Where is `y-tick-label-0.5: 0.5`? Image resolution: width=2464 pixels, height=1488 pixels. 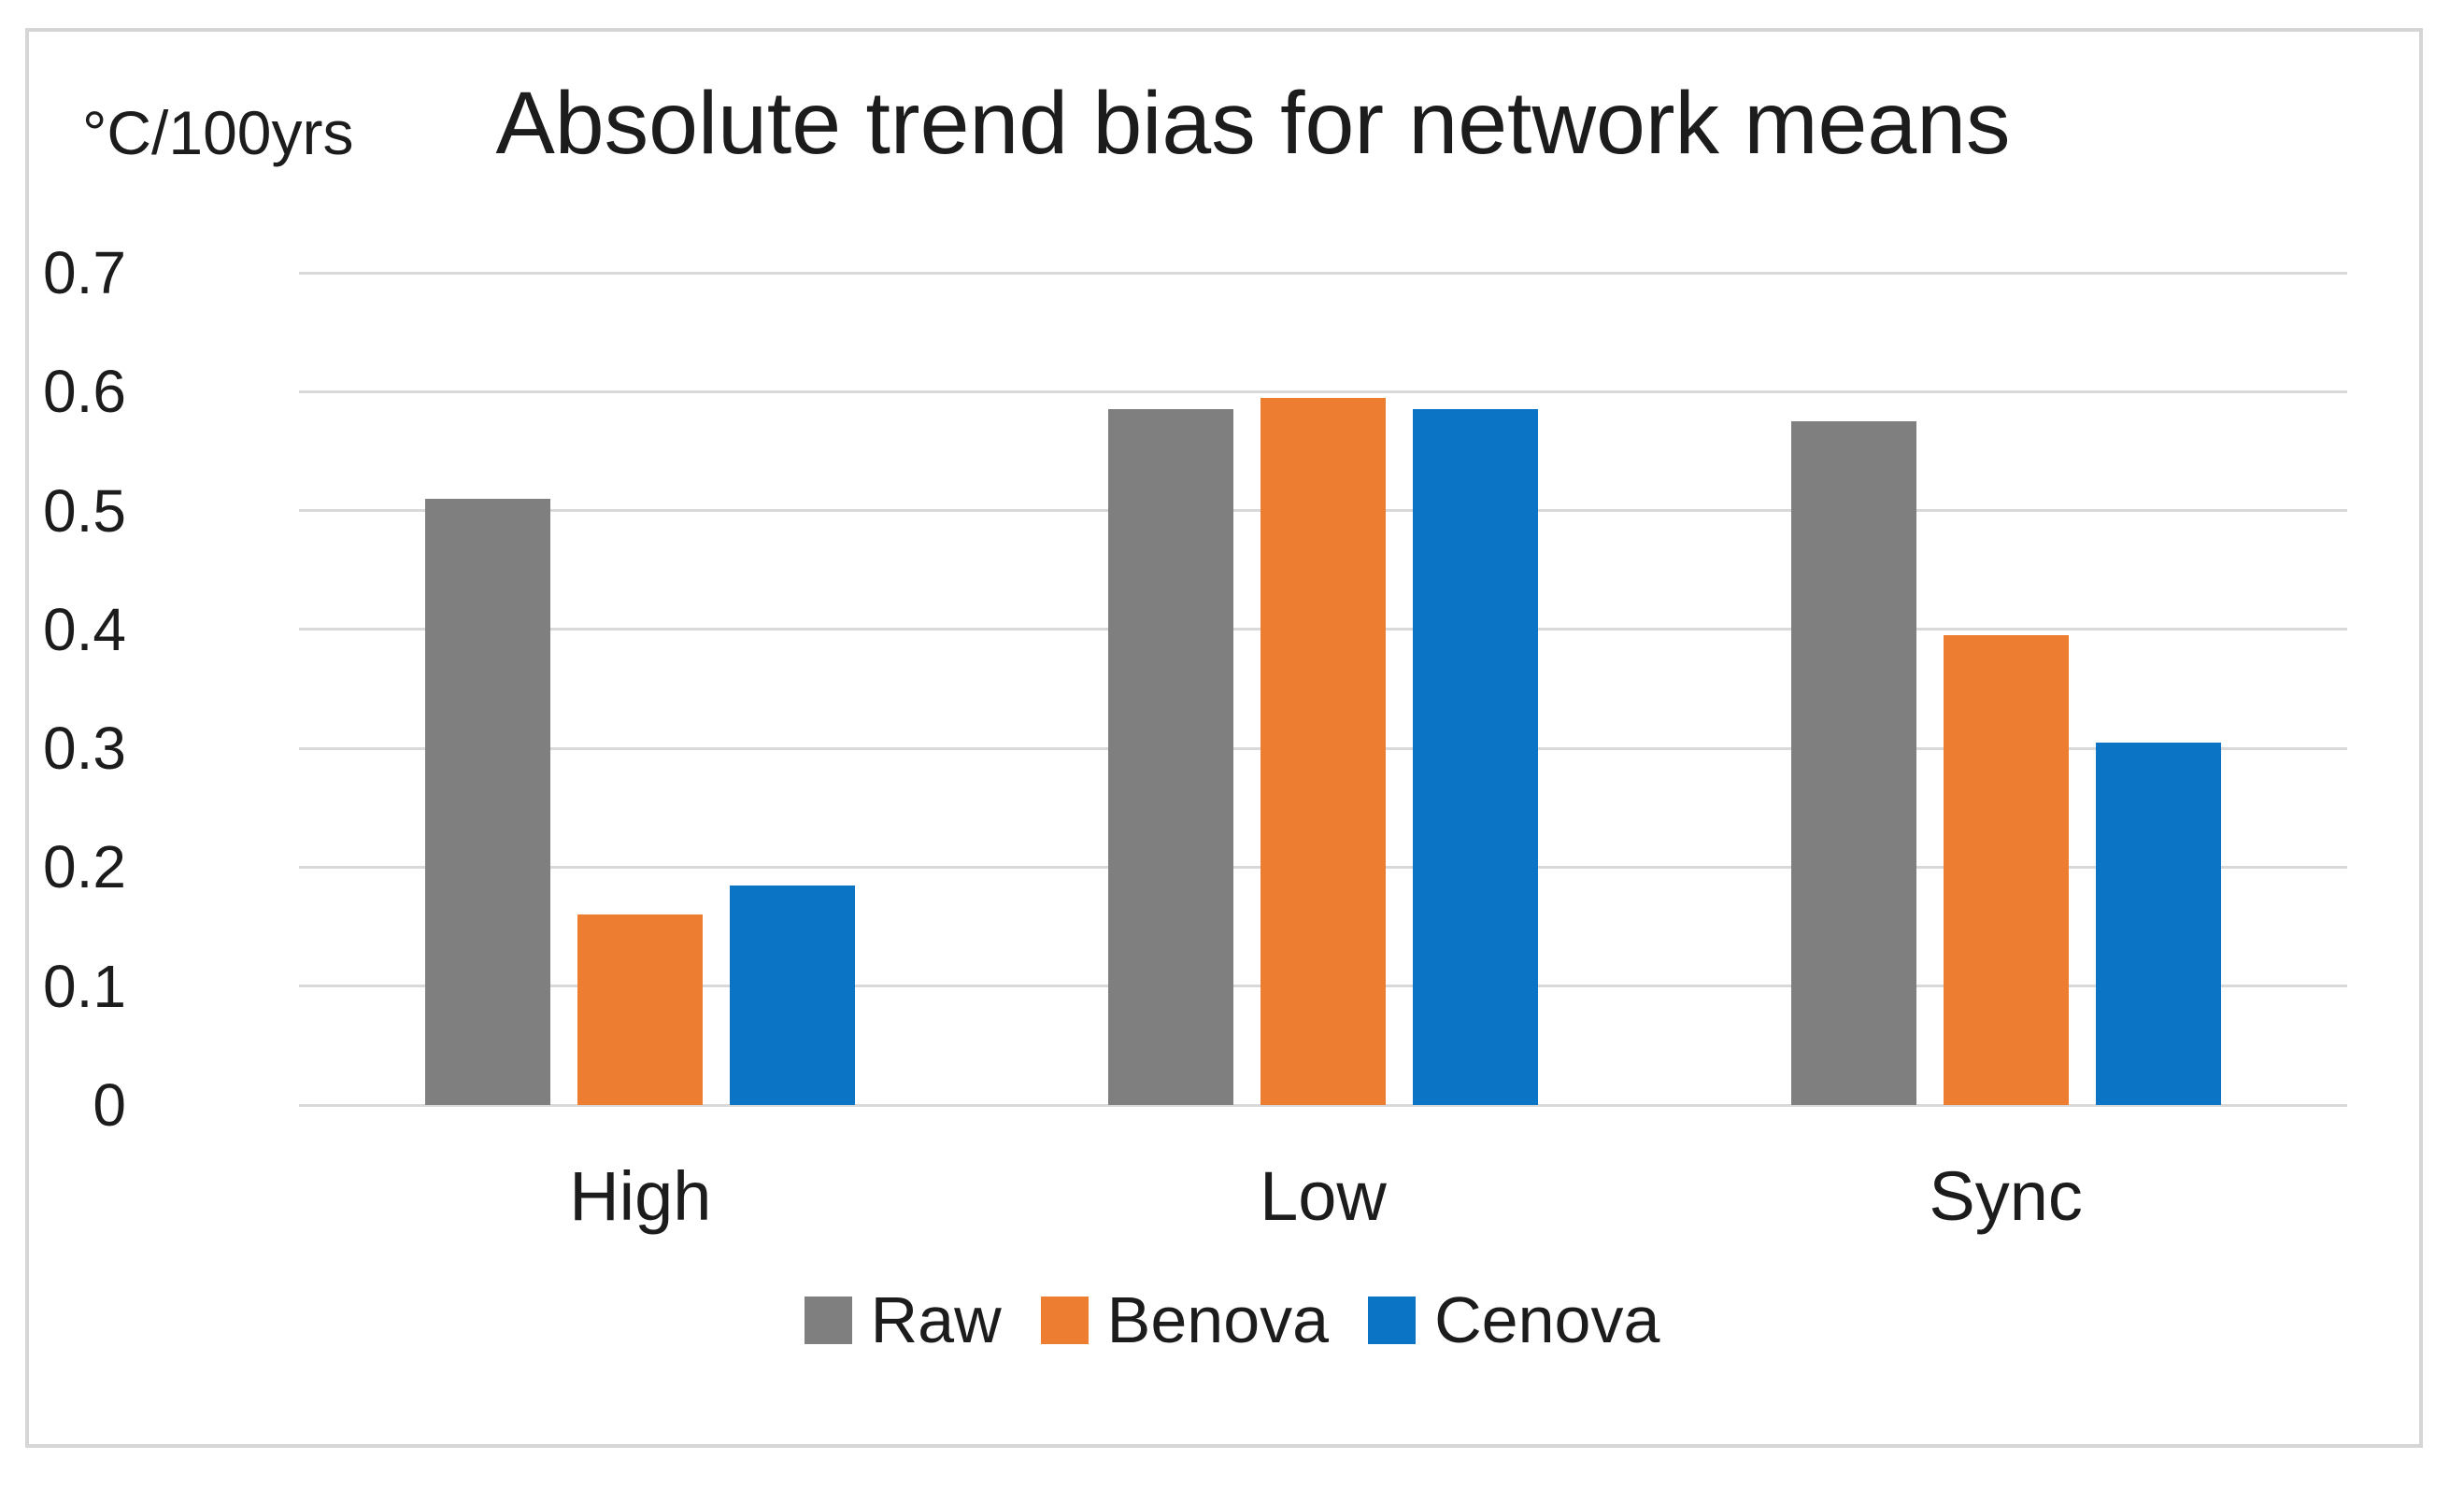
y-tick-label-0.5: 0.5 is located at coordinates (84, 510).